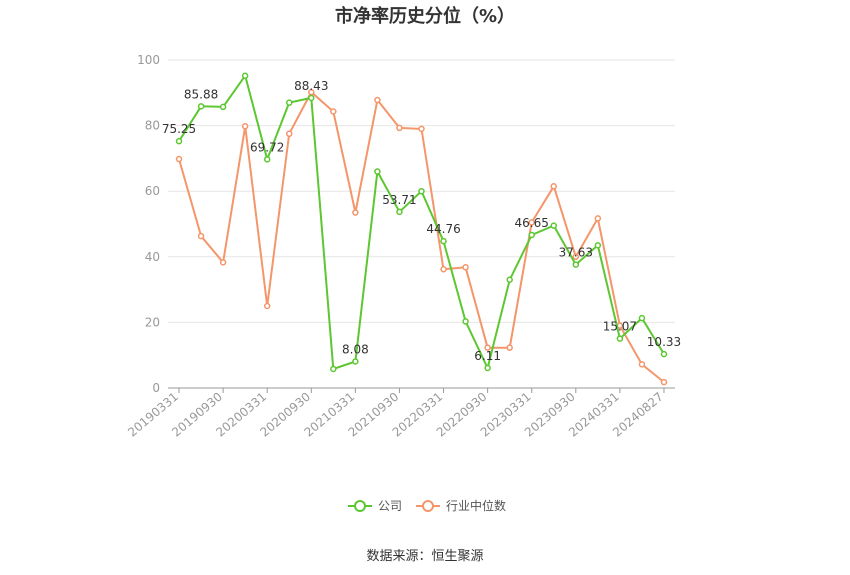 Image resolution: width=850 pixels, height=575 pixels. Describe the element at coordinates (425, 556) in the screenshot. I see `source-note: 数据来源：恒生聚源` at that location.